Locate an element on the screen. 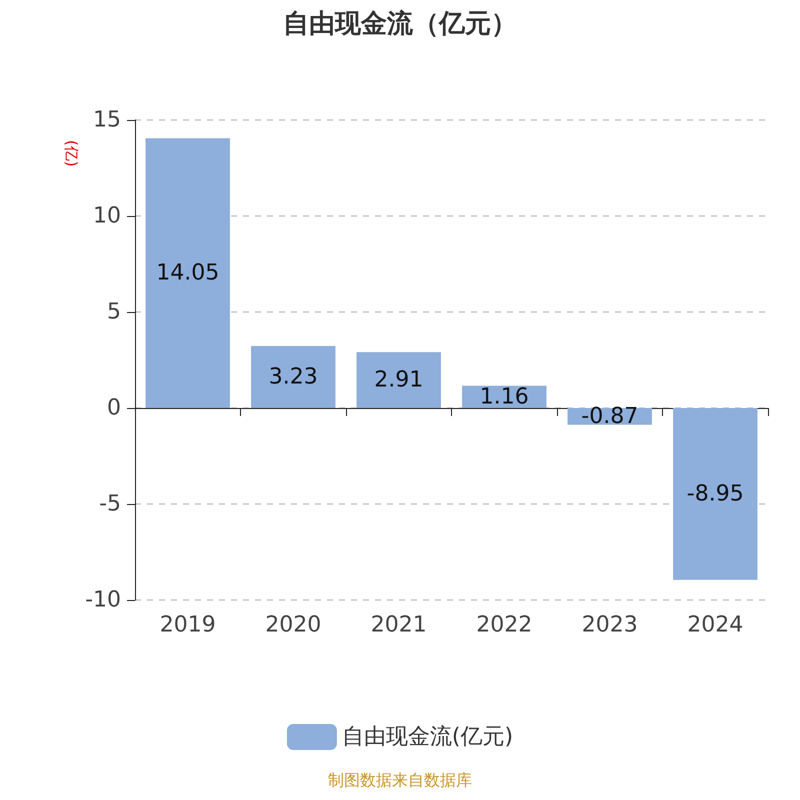  data-label: -0.87 is located at coordinates (609, 416).